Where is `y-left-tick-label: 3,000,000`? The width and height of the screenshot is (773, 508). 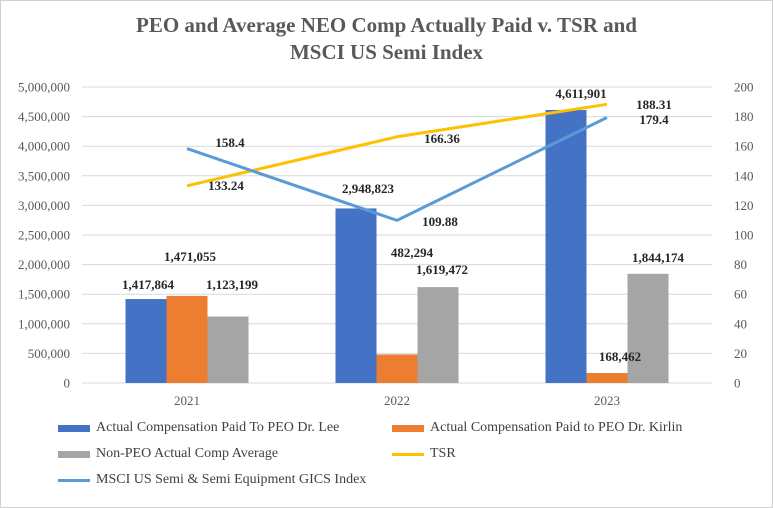 y-left-tick-label: 3,000,000 is located at coordinates (44, 205).